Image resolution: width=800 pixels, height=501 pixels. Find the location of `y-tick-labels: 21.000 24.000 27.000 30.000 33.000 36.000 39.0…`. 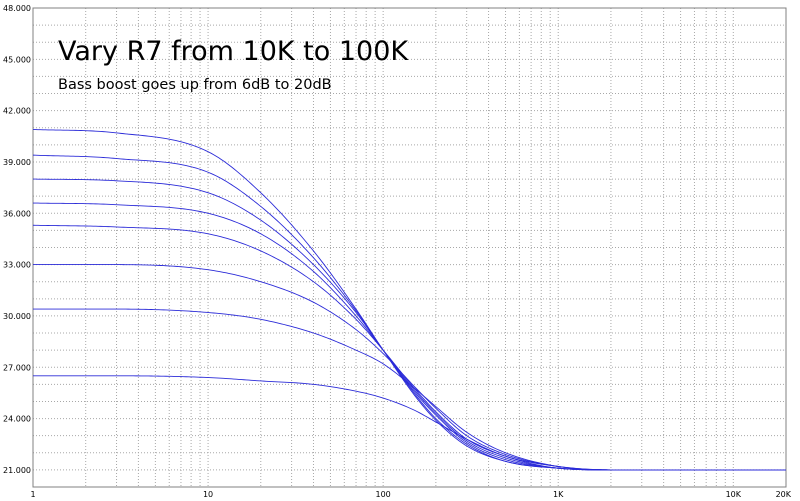

y-tick-labels: 21.000 24.000 27.000 30.000 33.000 36.000 39.0… is located at coordinates (17, 239).